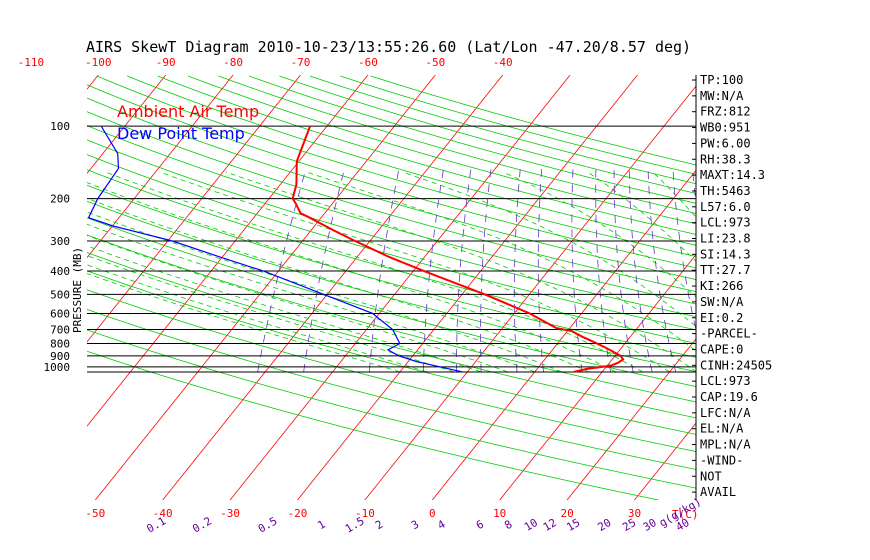 The width and height of the screenshot is (870, 560). What do you see at coordinates (508, 525) in the screenshot?
I see `mixing-ratio-tick-label: 8` at bounding box center [508, 525].